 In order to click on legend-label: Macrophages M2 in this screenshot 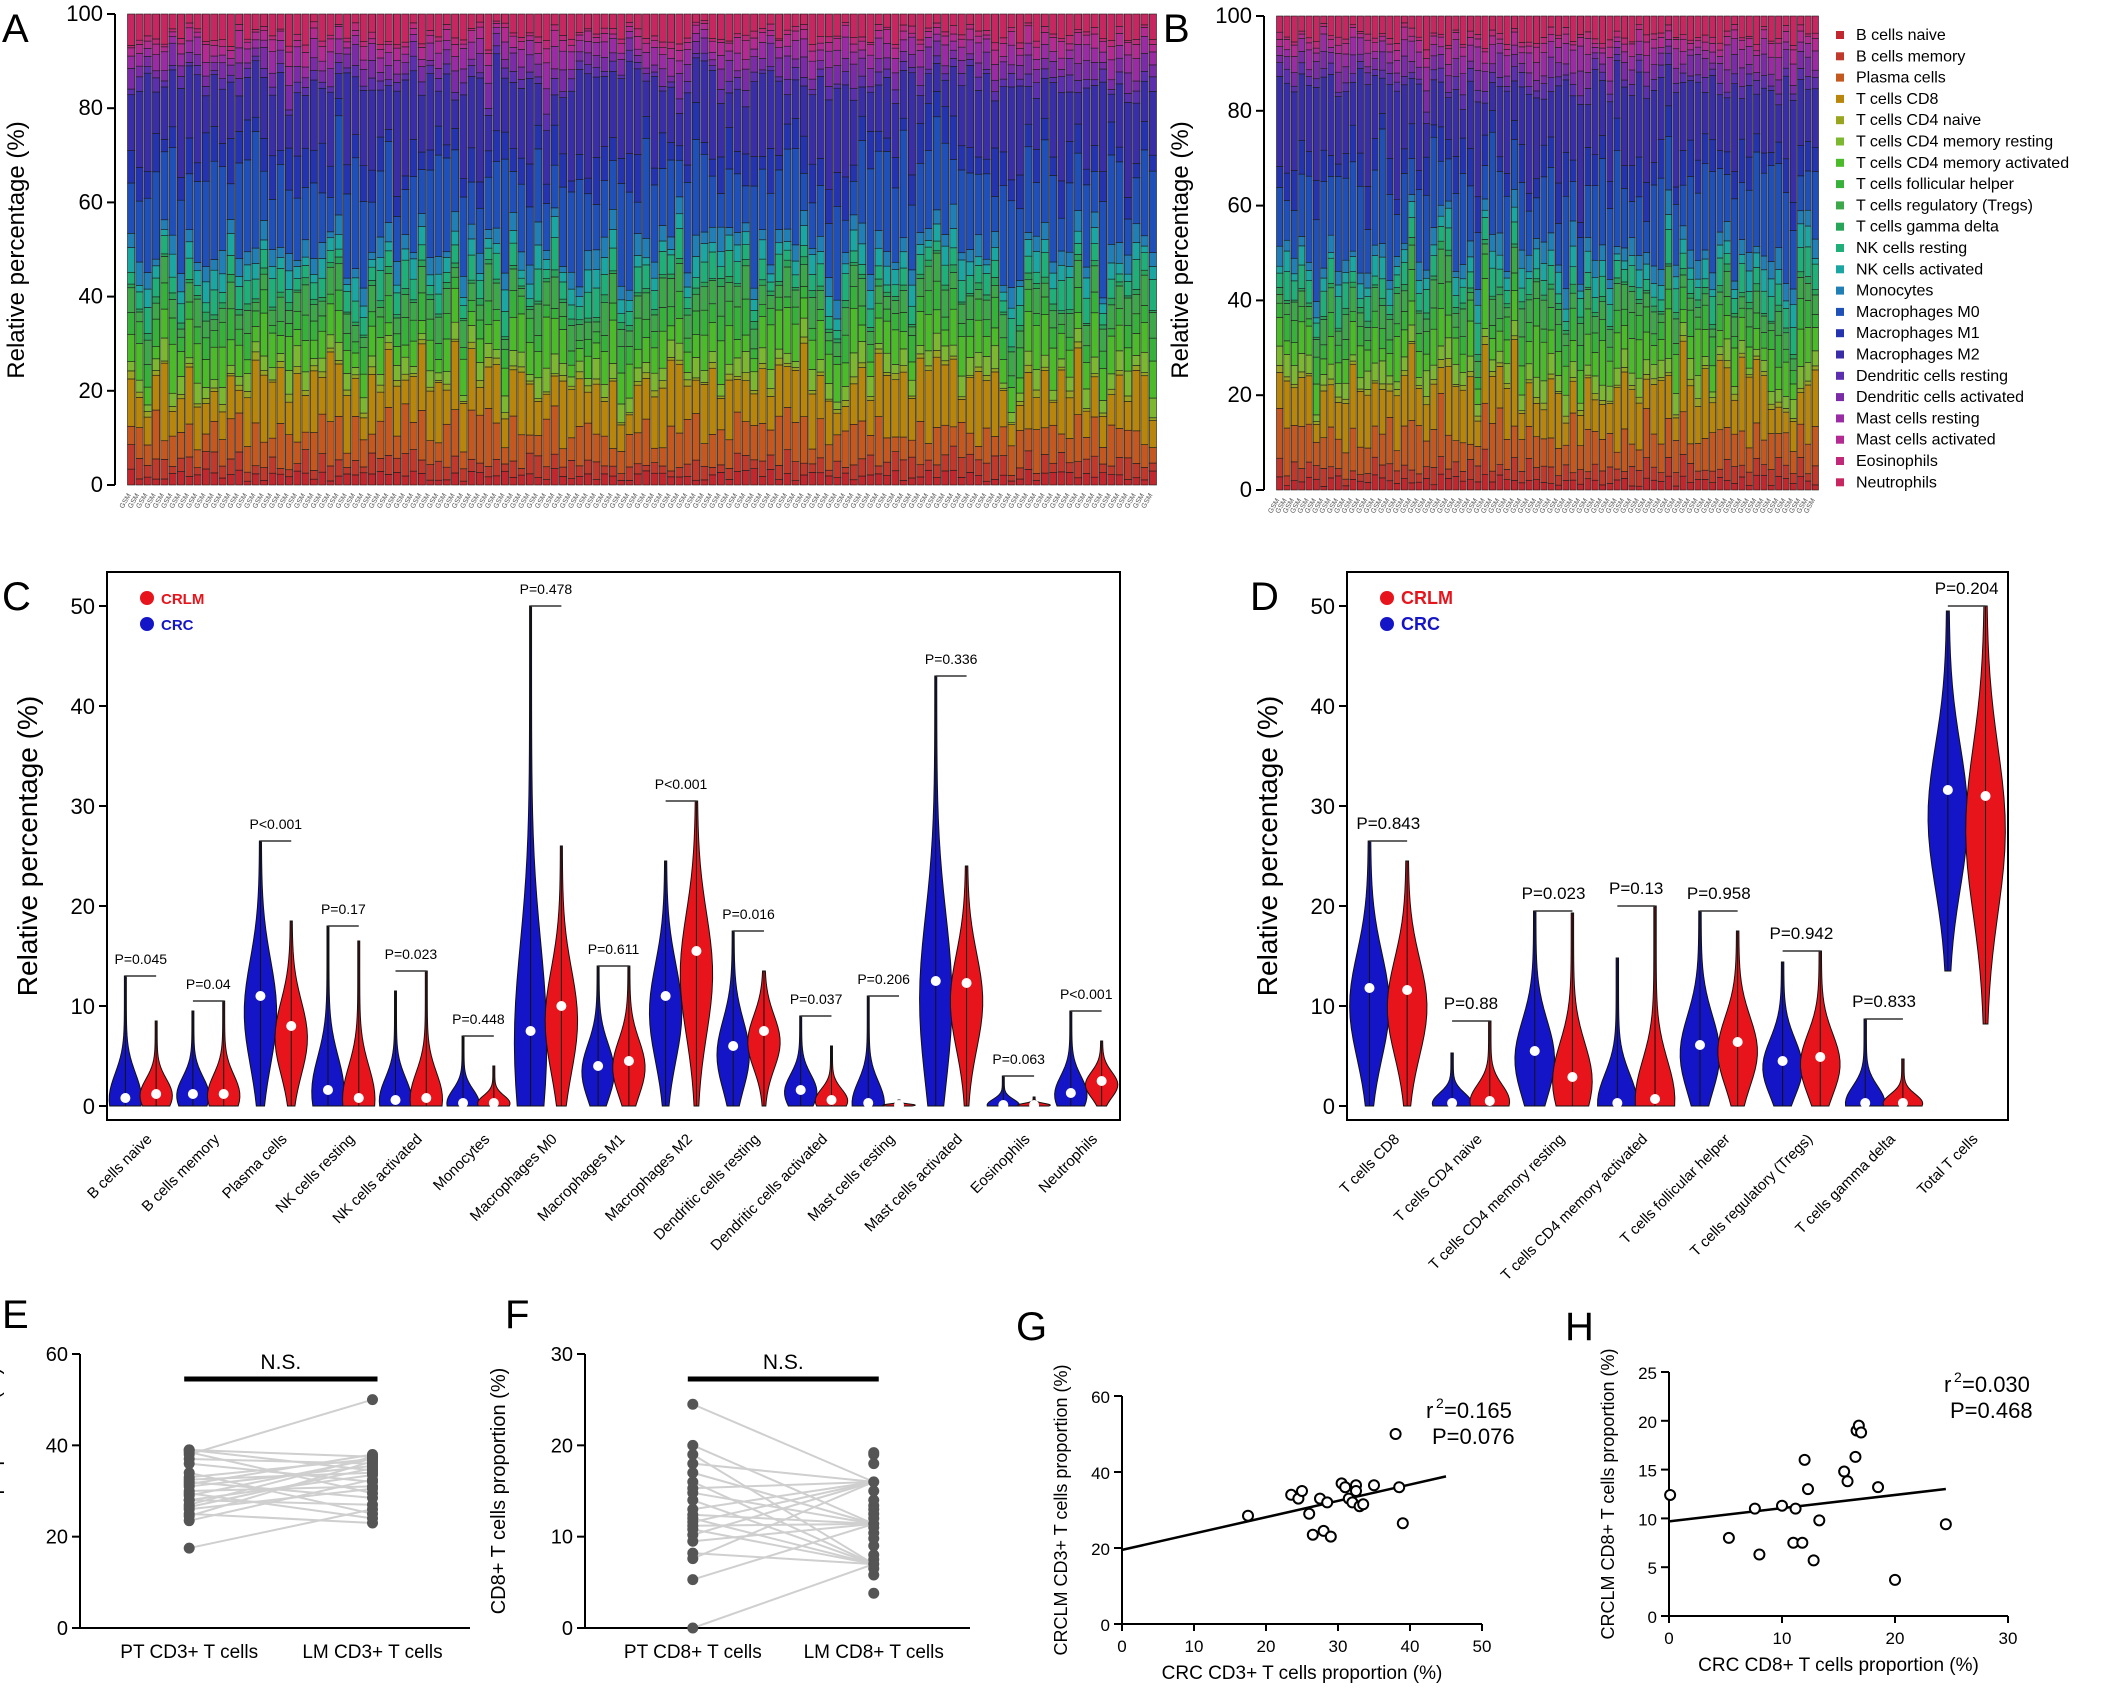, I will do `click(1918, 355)`.